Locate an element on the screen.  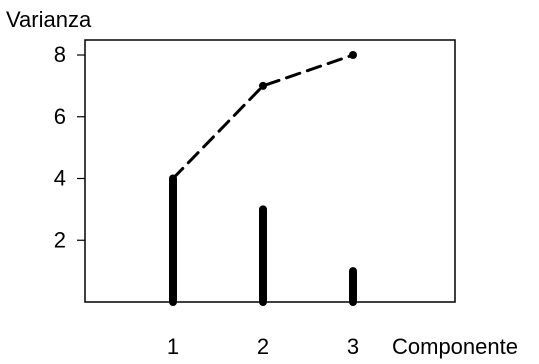
x-tick-label: 2 is located at coordinates (263, 346).